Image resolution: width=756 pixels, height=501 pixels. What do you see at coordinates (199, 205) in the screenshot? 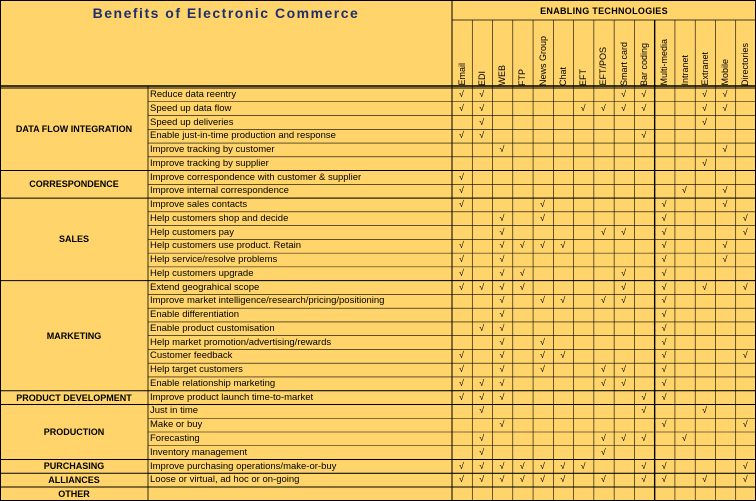
I see `benefit-label: Improve sales contacts` at bounding box center [199, 205].